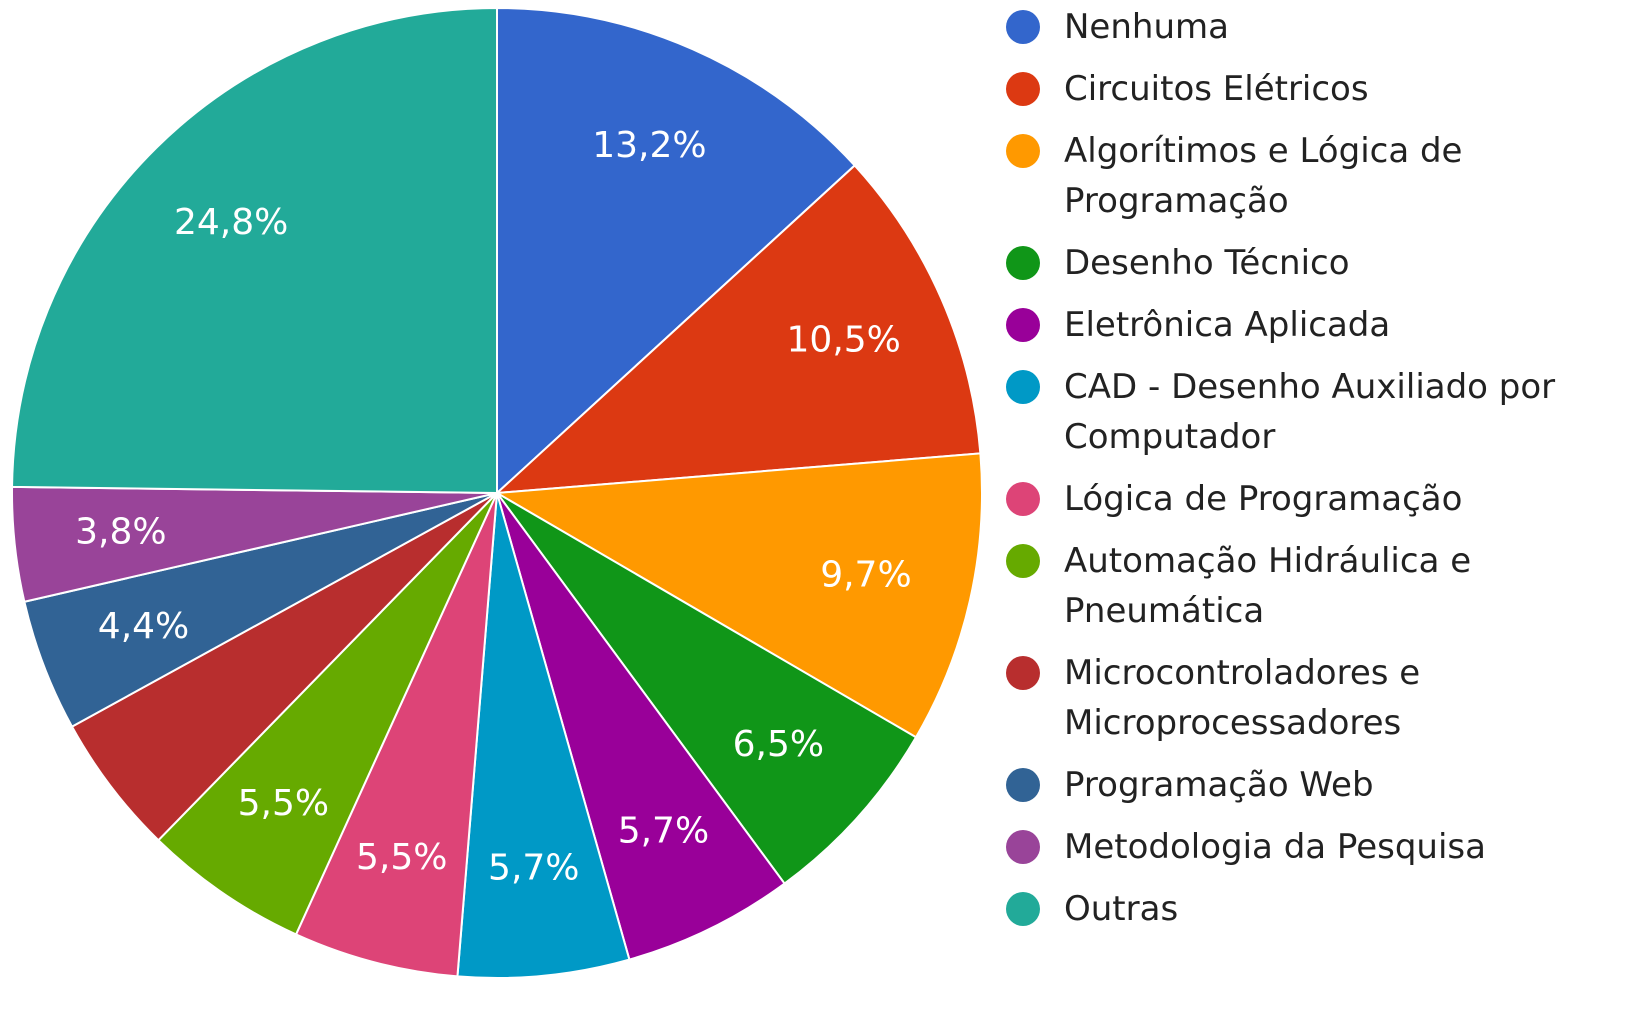 This screenshot has width=1651, height=1026. I want to click on legend-item: Outras, so click(1286, 909).